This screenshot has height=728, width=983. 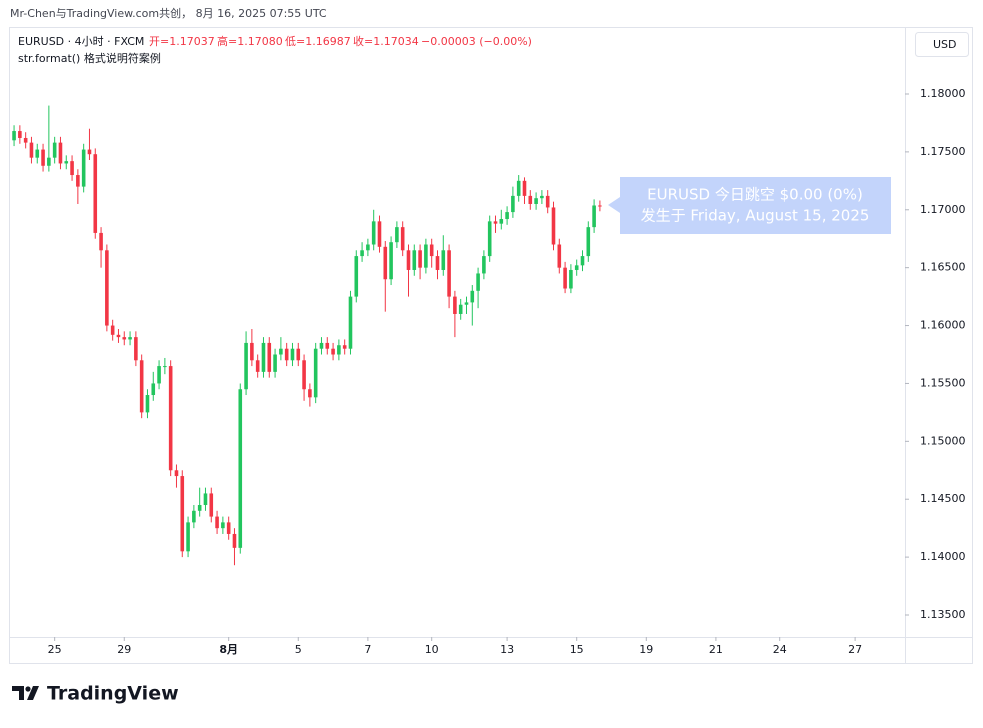 What do you see at coordinates (945, 44) in the screenshot?
I see `currency: USD` at bounding box center [945, 44].